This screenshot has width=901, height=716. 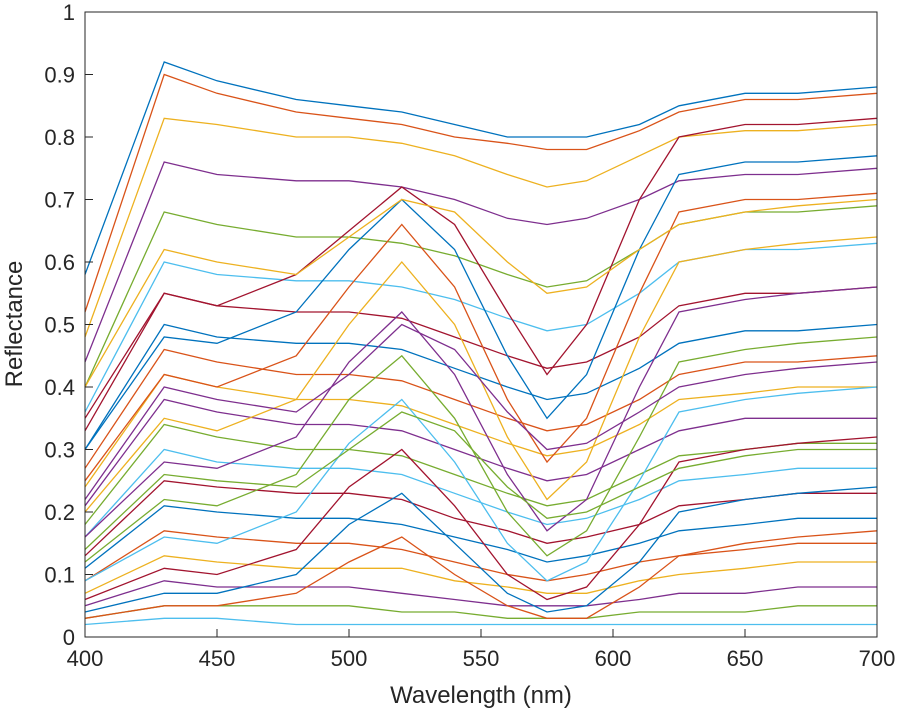 What do you see at coordinates (481, 658) in the screenshot?
I see `x-tick-label: 550` at bounding box center [481, 658].